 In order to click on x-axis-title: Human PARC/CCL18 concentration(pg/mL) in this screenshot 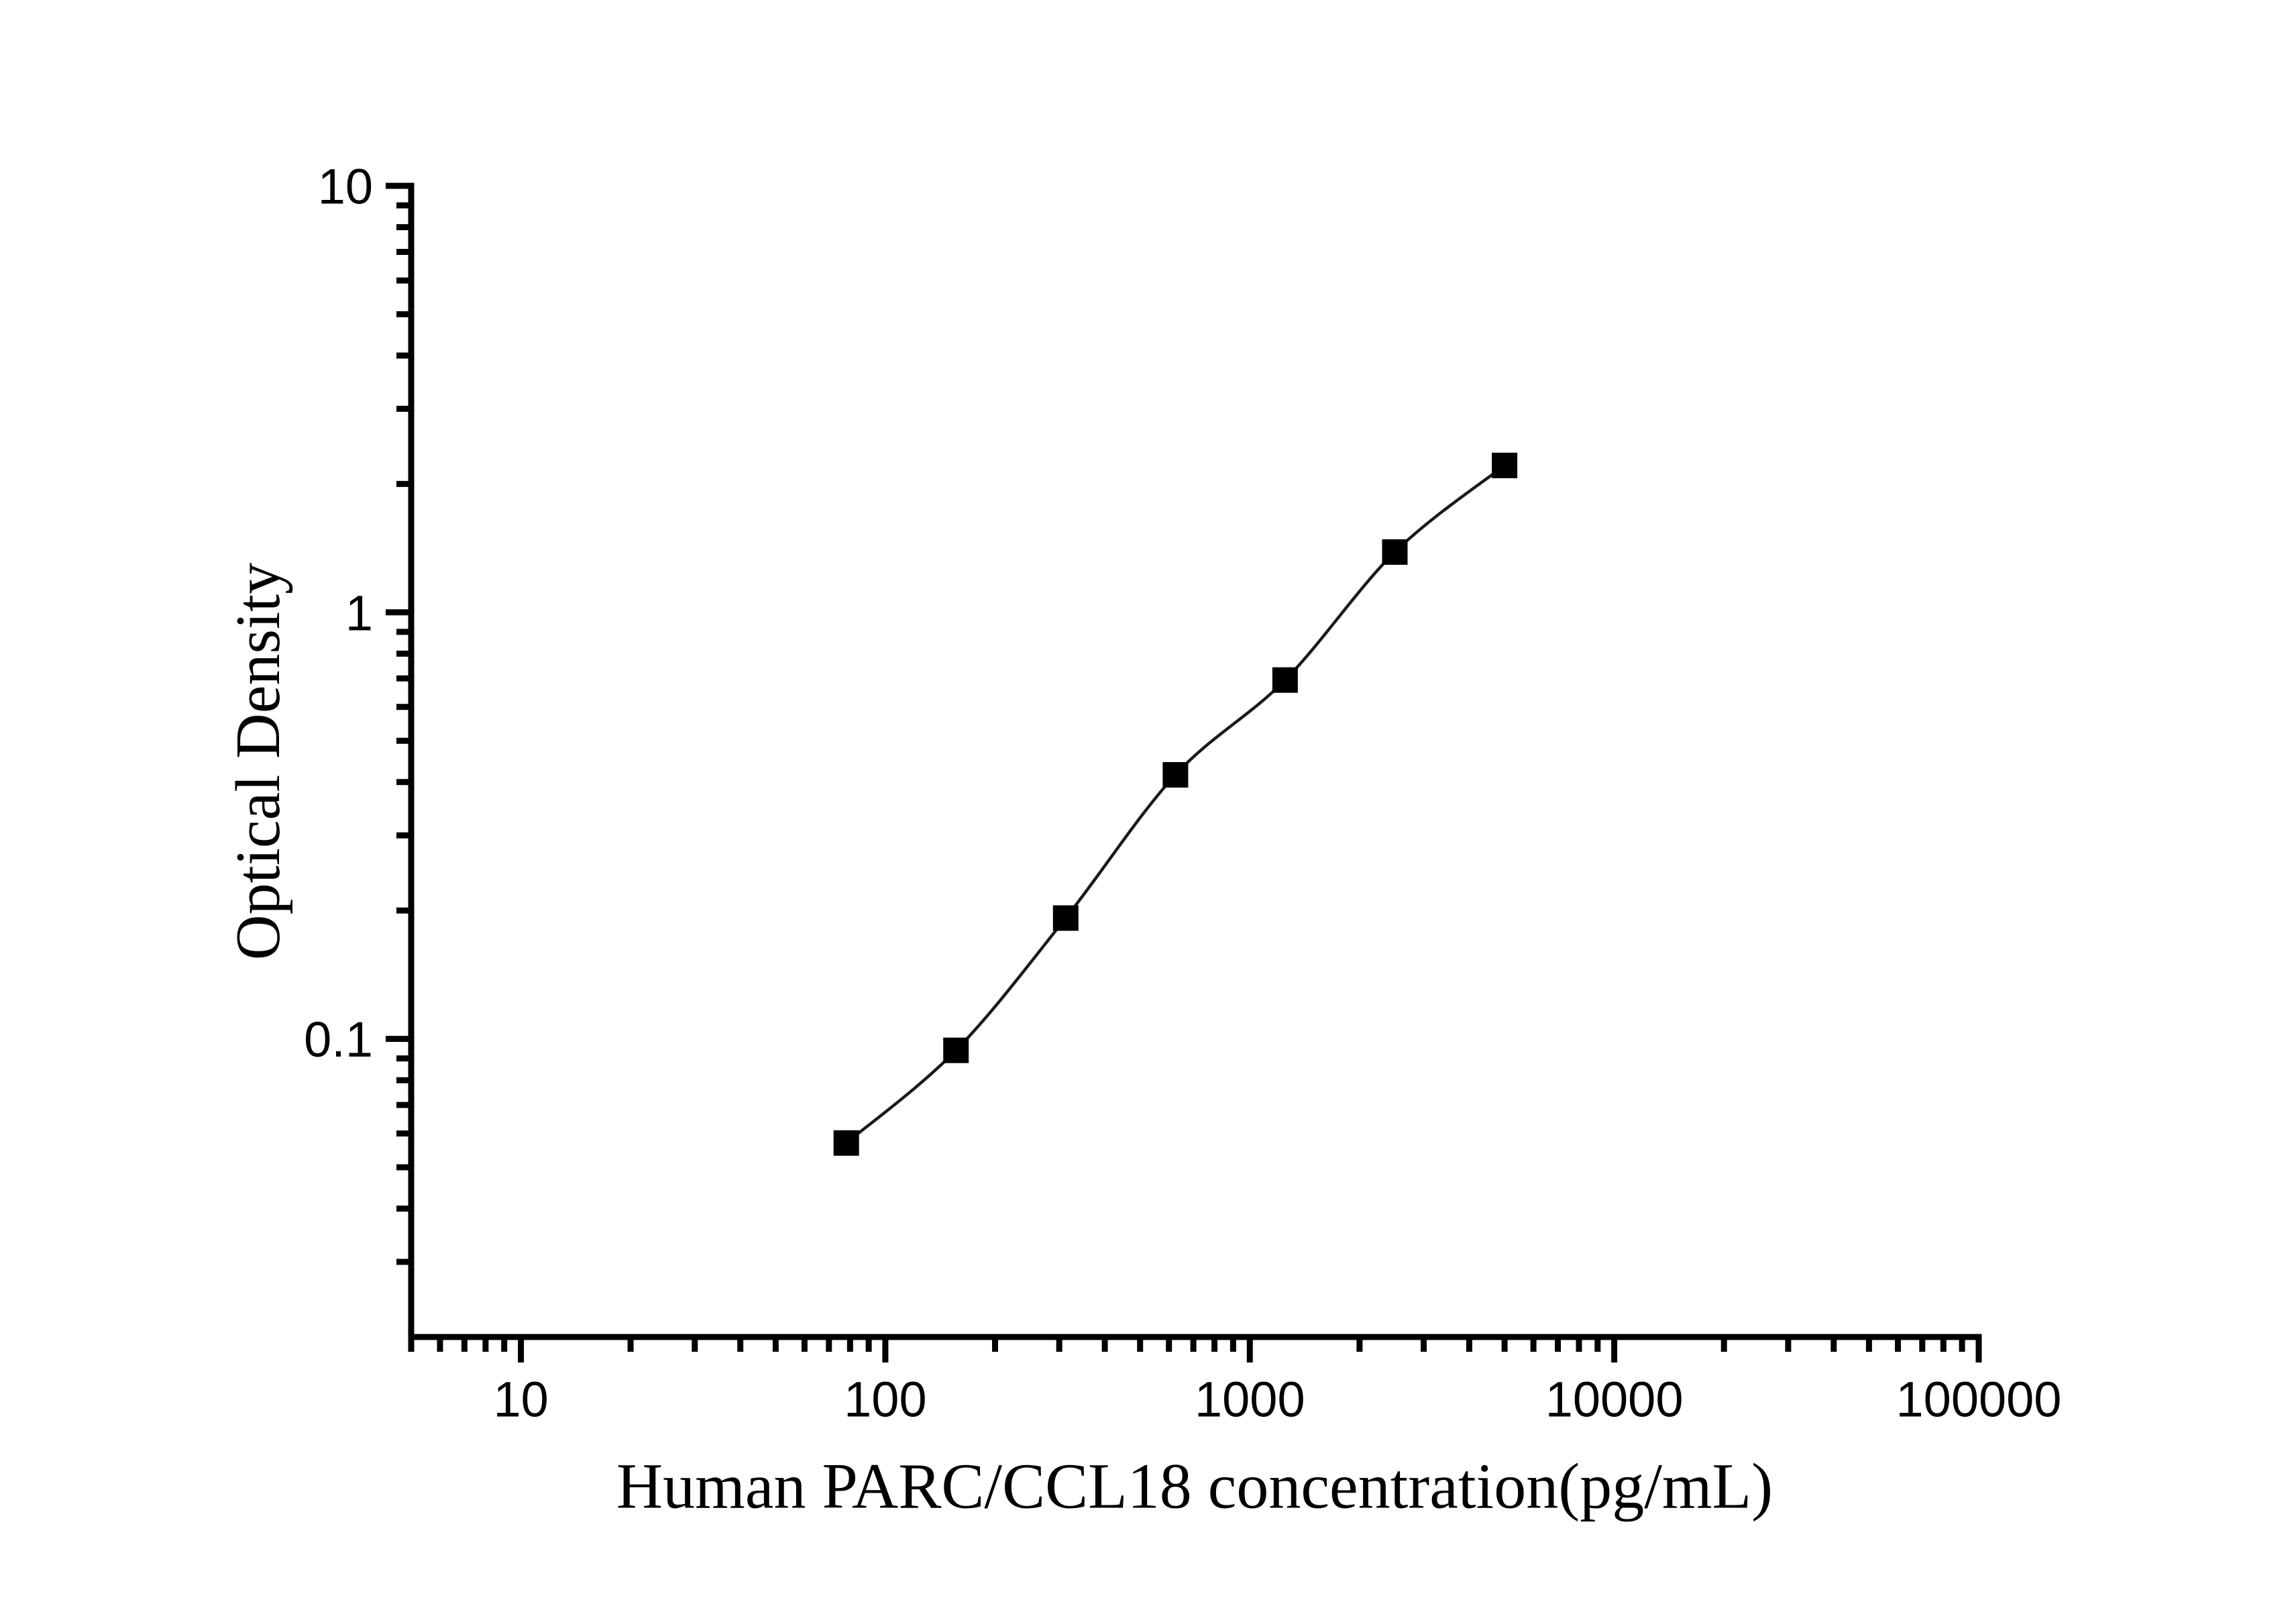, I will do `click(1194, 1486)`.